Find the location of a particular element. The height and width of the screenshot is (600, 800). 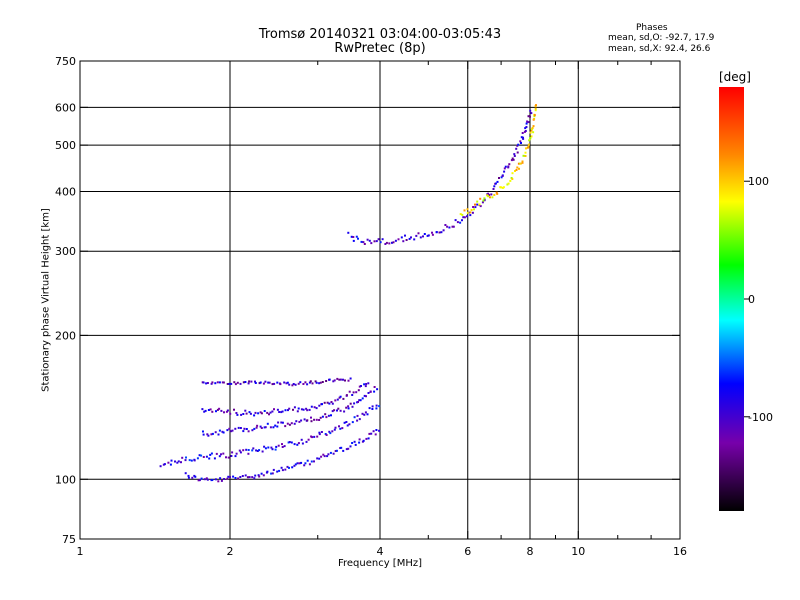

colorbar is located at coordinates (731, 299).